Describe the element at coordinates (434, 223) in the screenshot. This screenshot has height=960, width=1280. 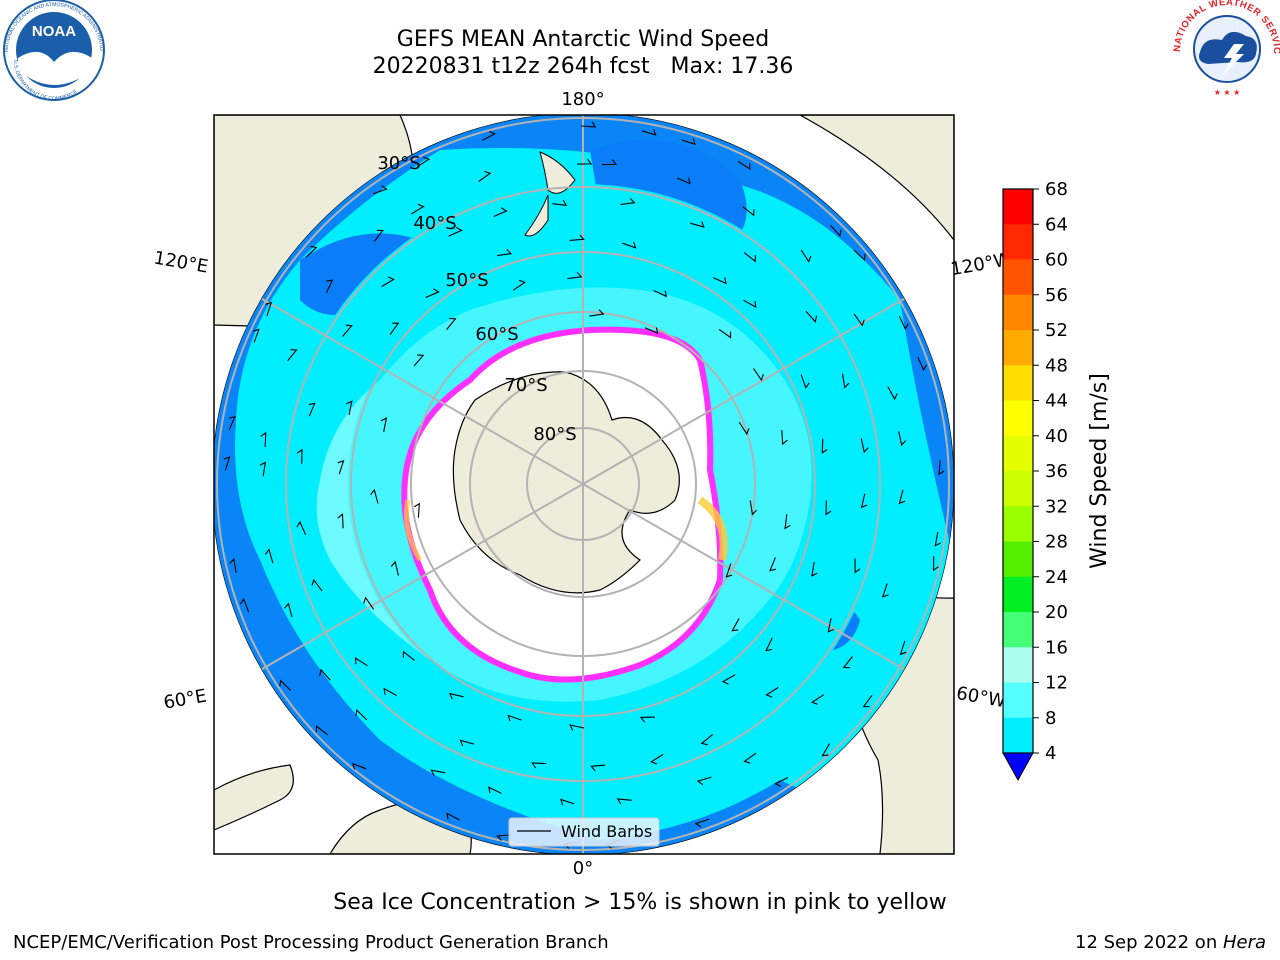
I see `lat-label-40s: 40°S` at that location.